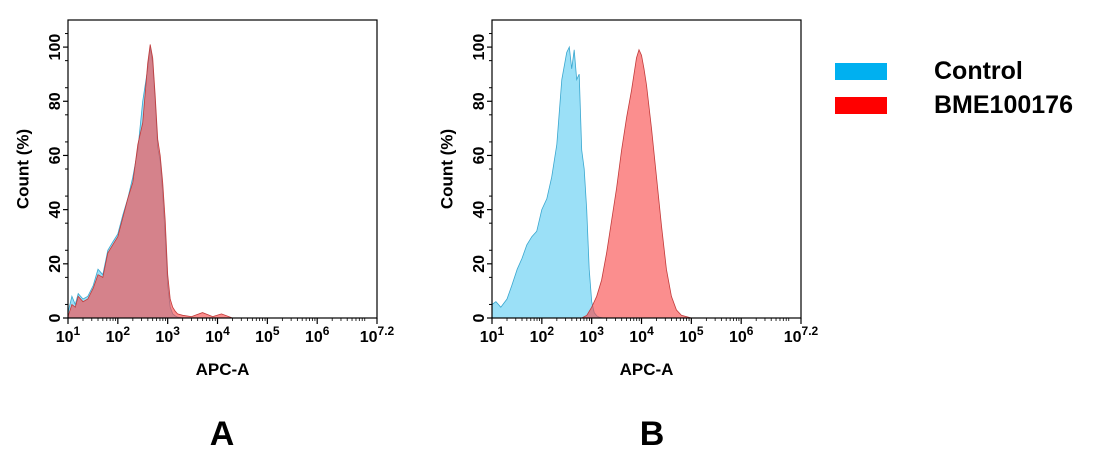 The height and width of the screenshot is (464, 1112). I want to click on legend-label-control: Control, so click(978, 71).